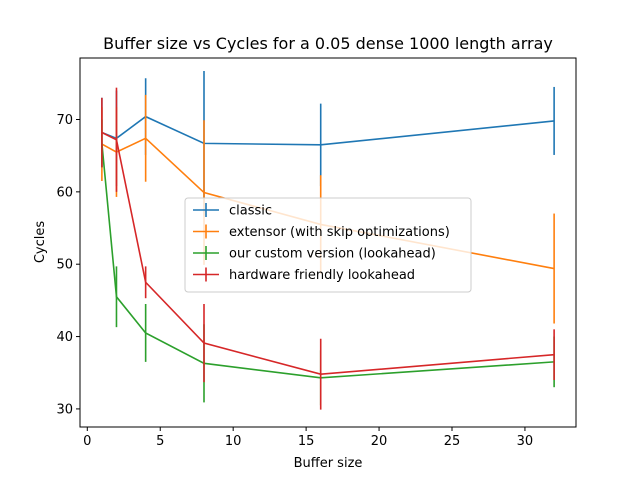 This screenshot has height=480, width=640. What do you see at coordinates (339, 232) in the screenshot?
I see `legend-label-1: extensor (with skip optimizations)` at bounding box center [339, 232].